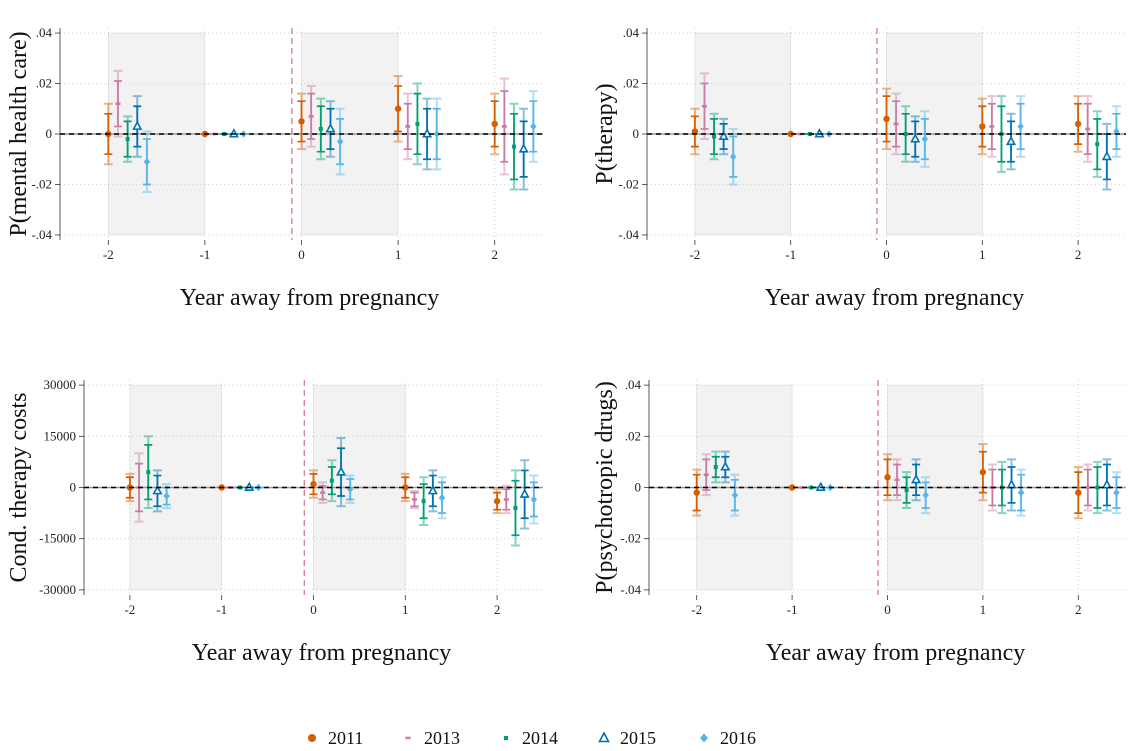 The width and height of the screenshot is (1128, 751). I want to click on legend-label: 2013, so click(442, 738).